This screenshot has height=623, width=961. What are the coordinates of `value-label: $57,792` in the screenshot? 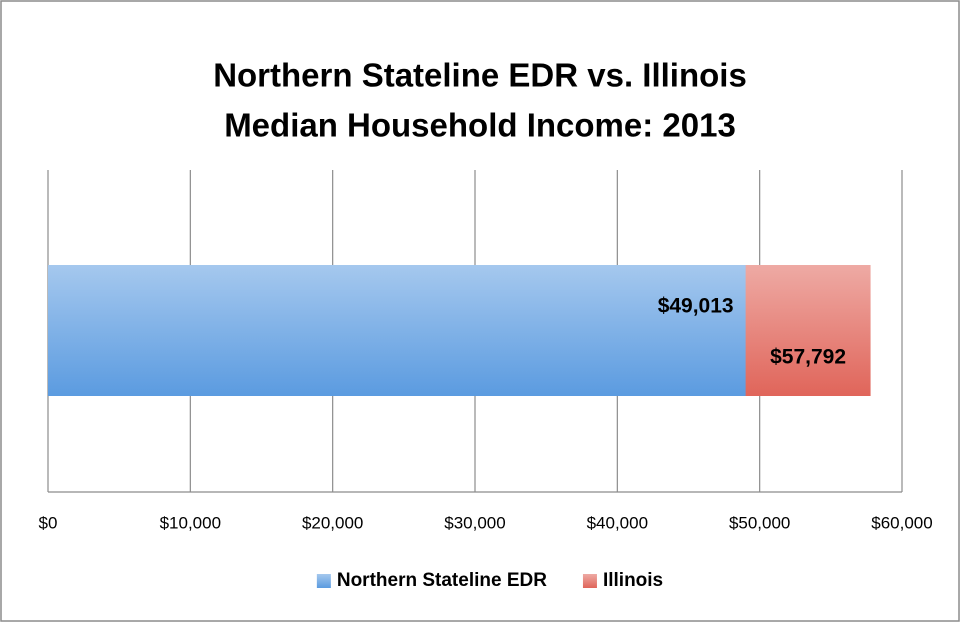 It's located at (808, 357).